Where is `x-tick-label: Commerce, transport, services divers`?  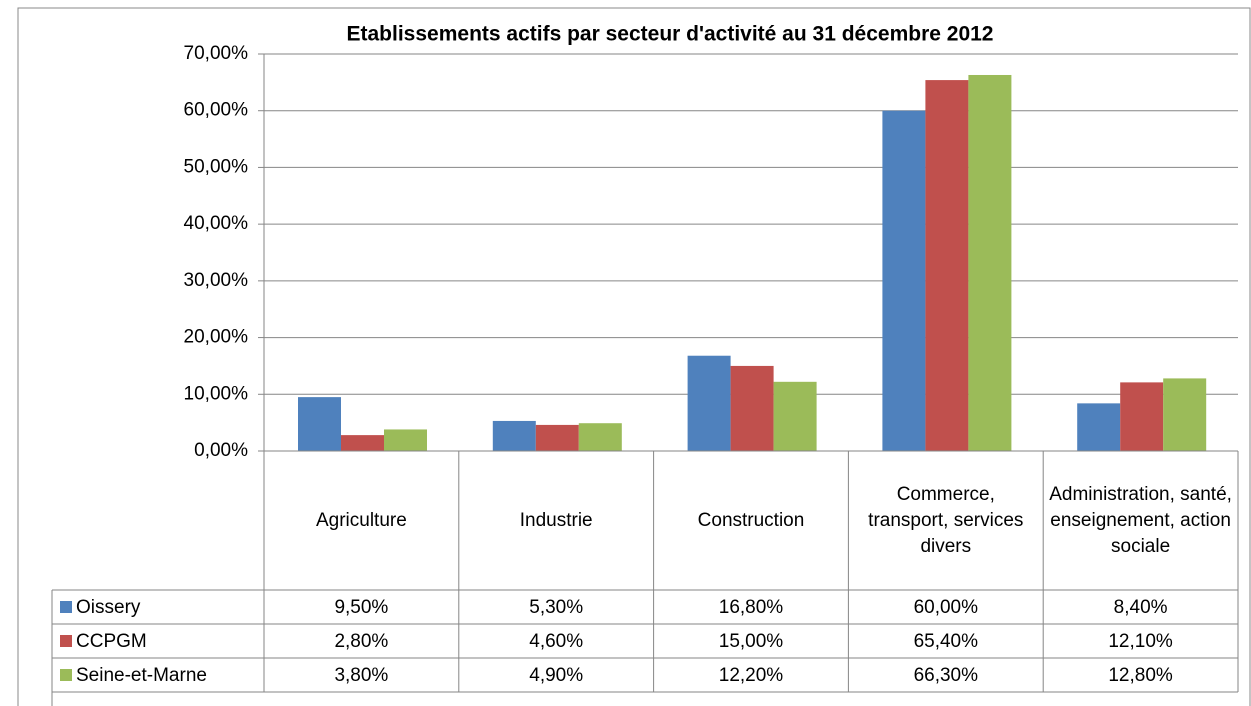
x-tick-label: Commerce, transport, services divers is located at coordinates (946, 520).